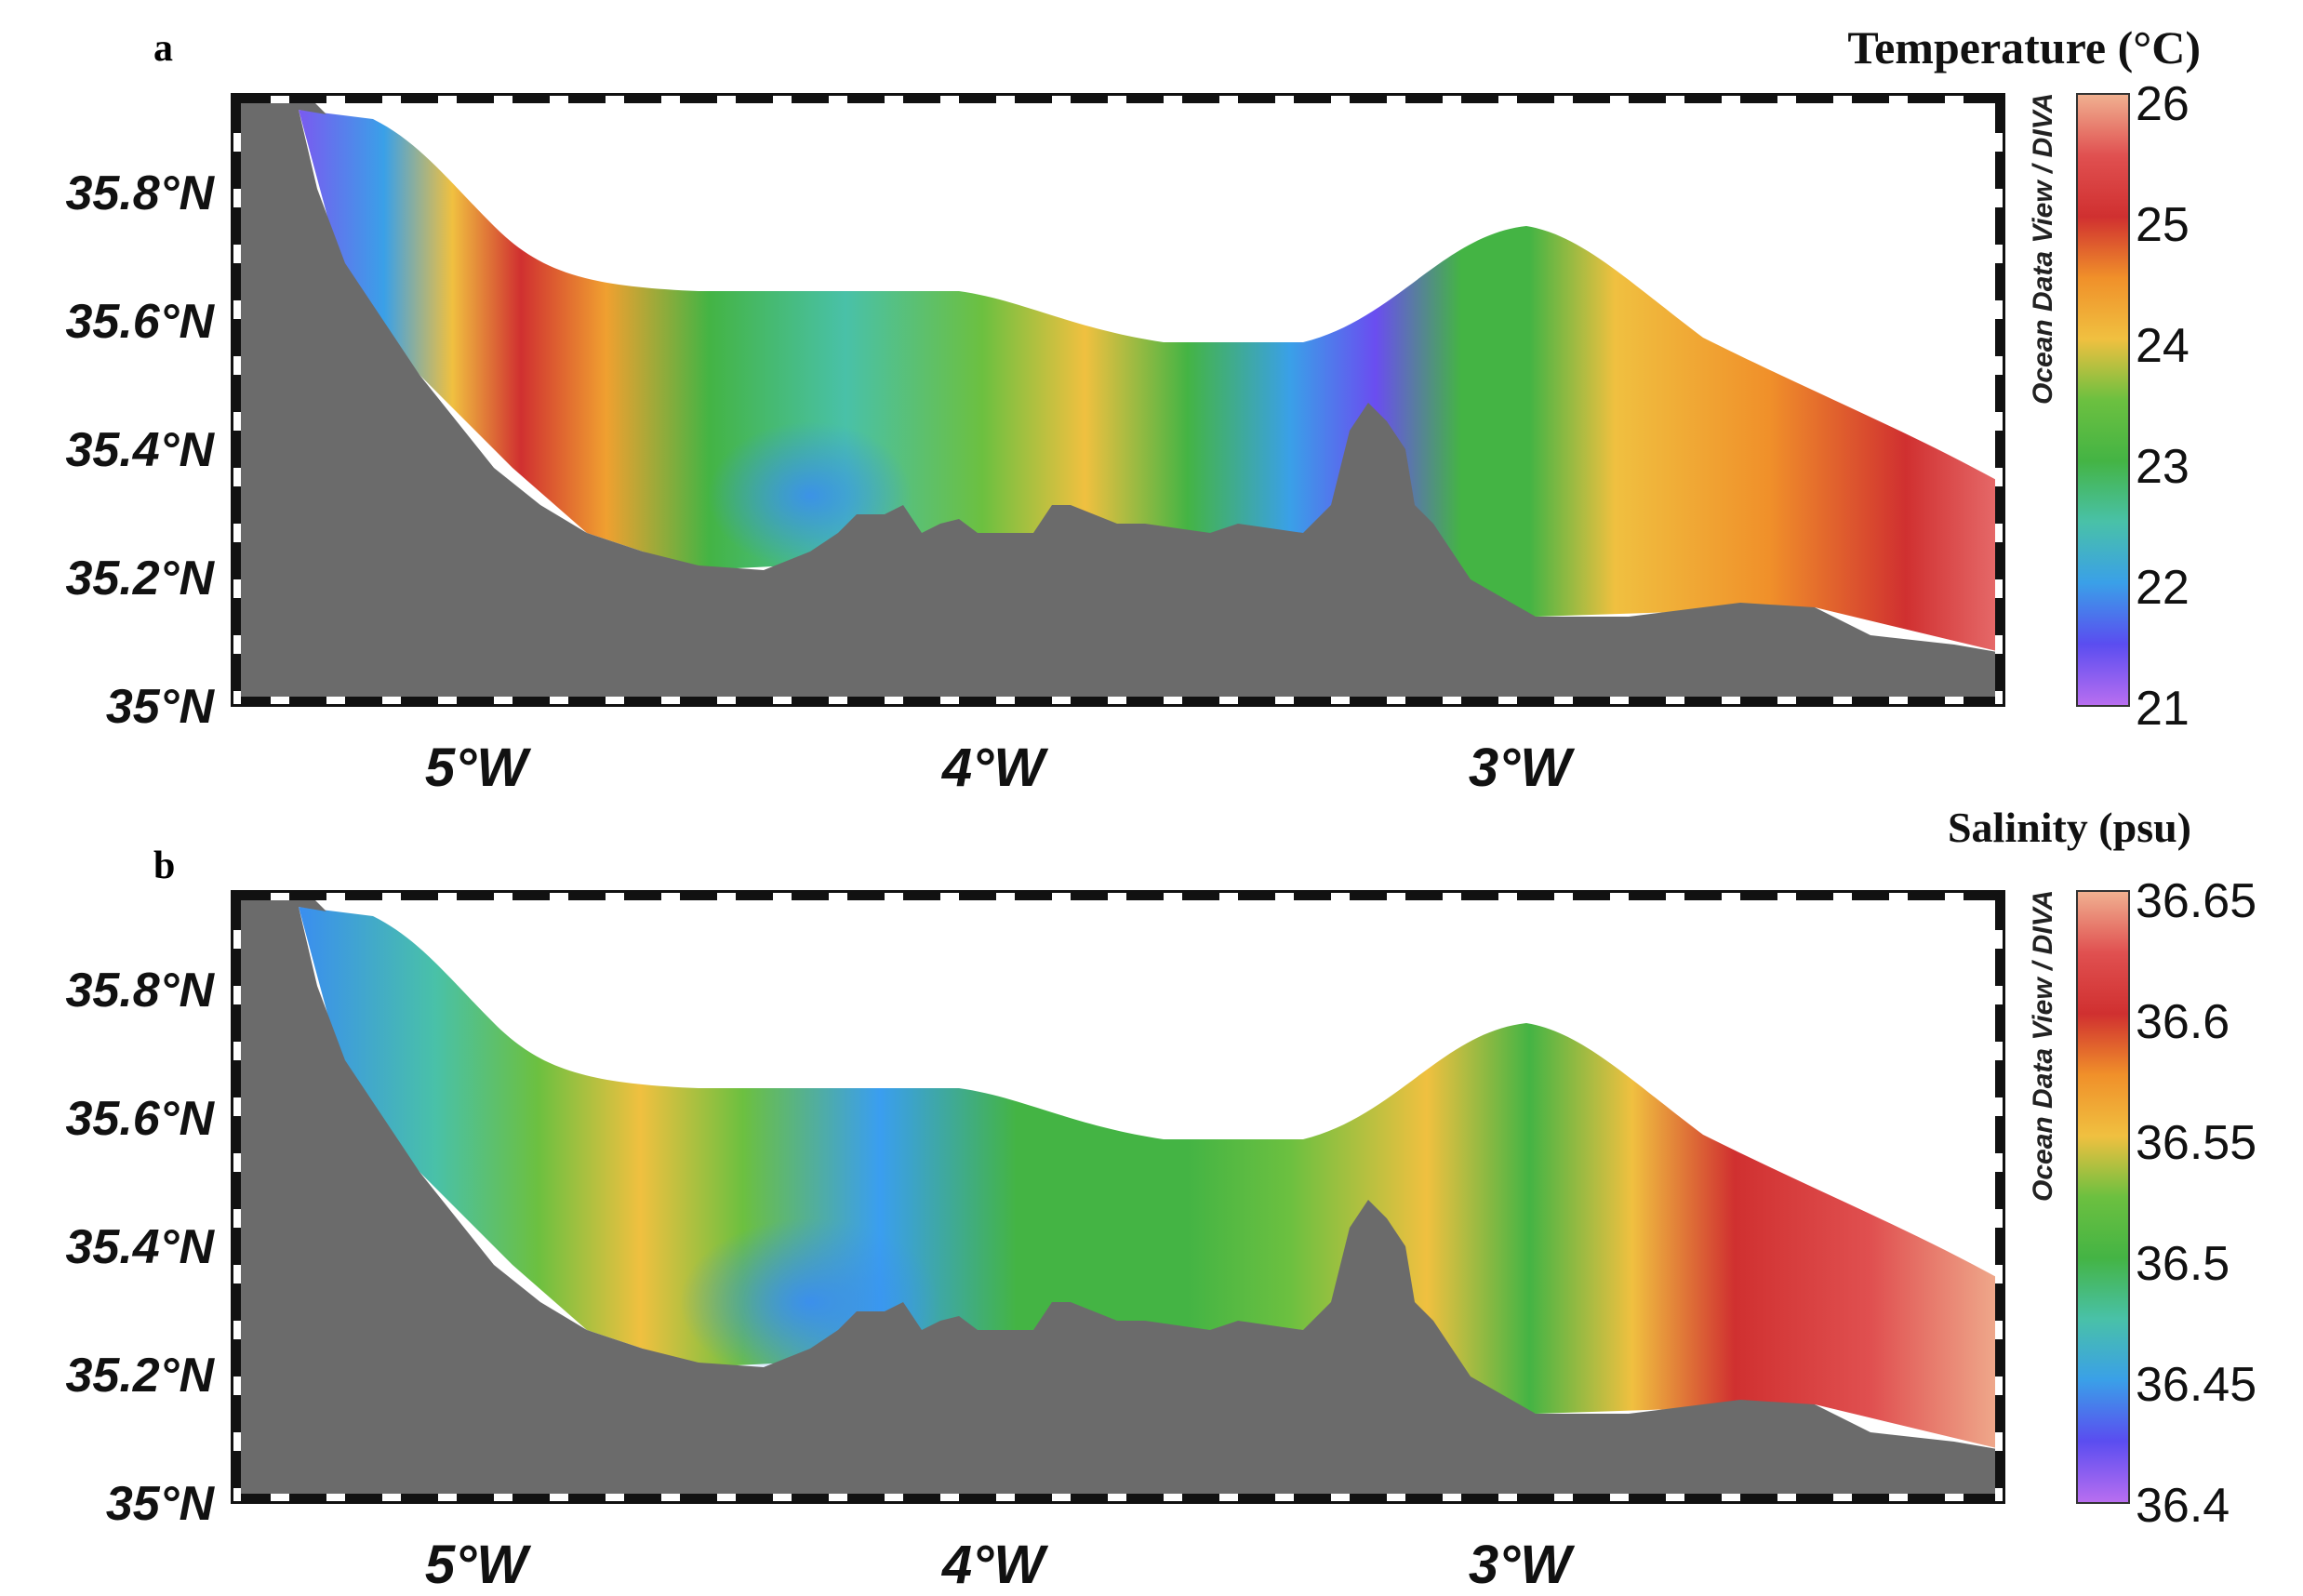  Describe the element at coordinates (2163, 467) in the screenshot. I see `colorbar-tick: 23` at that location.